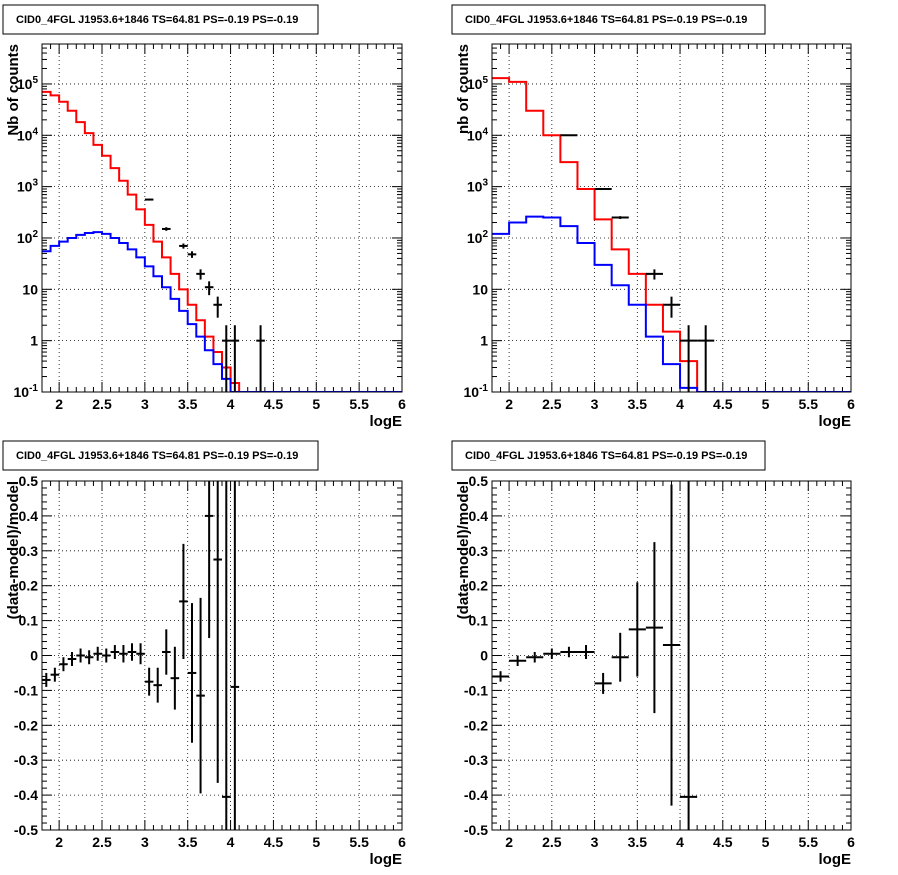 The image size is (898, 875). What do you see at coordinates (13, 90) in the screenshot?
I see `y-axis-label: Nb of counts` at bounding box center [13, 90].